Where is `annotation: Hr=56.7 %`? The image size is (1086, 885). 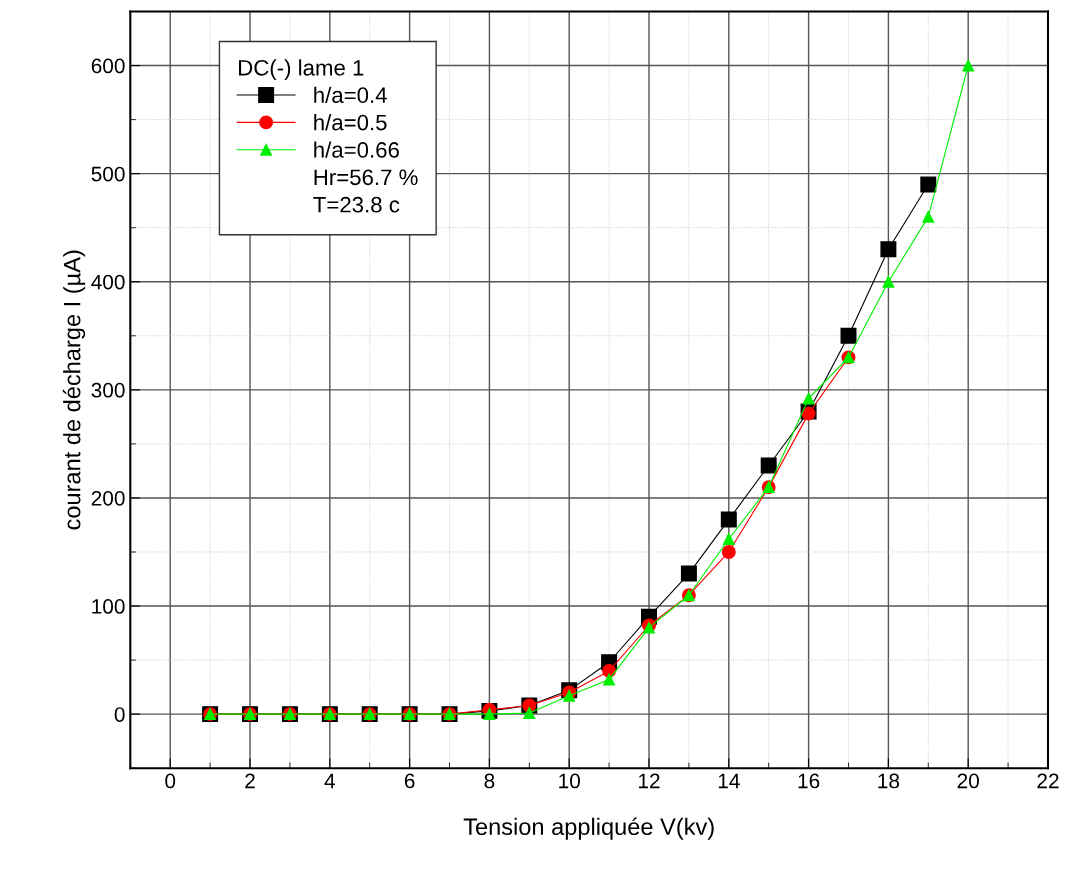 annotation: Hr=56.7 % is located at coordinates (366, 177).